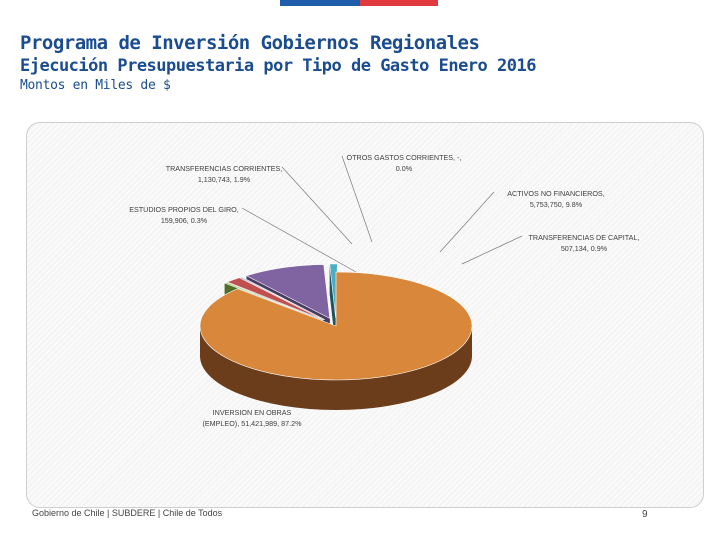 This screenshot has width=720, height=540. I want to click on page-number: 9, so click(645, 514).